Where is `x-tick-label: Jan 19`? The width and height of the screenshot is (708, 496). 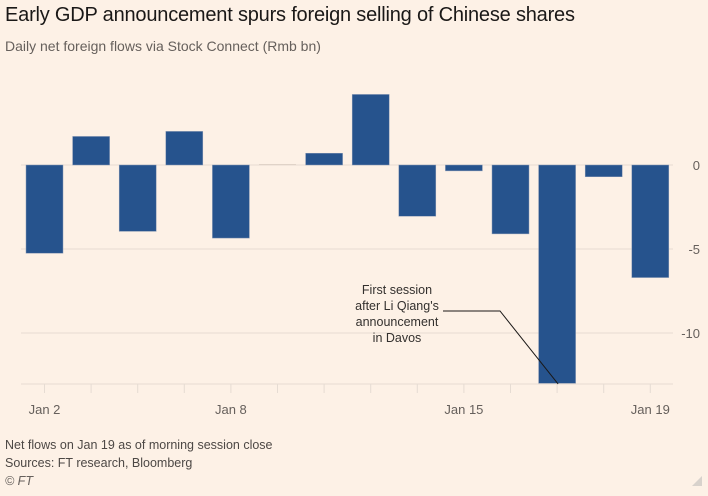
x-tick-label: Jan 19 is located at coordinates (650, 409).